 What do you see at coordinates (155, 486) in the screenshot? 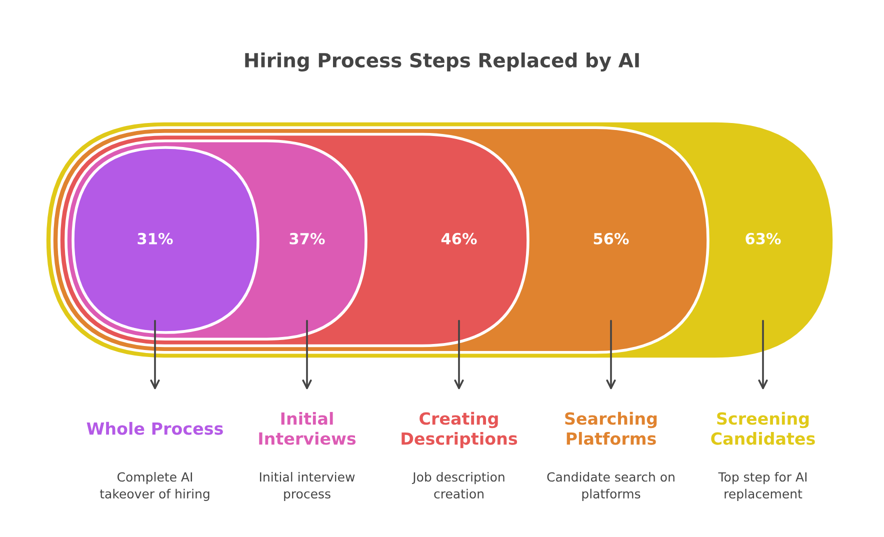
I see `text: Complete AI takeover of hiring` at bounding box center [155, 486].